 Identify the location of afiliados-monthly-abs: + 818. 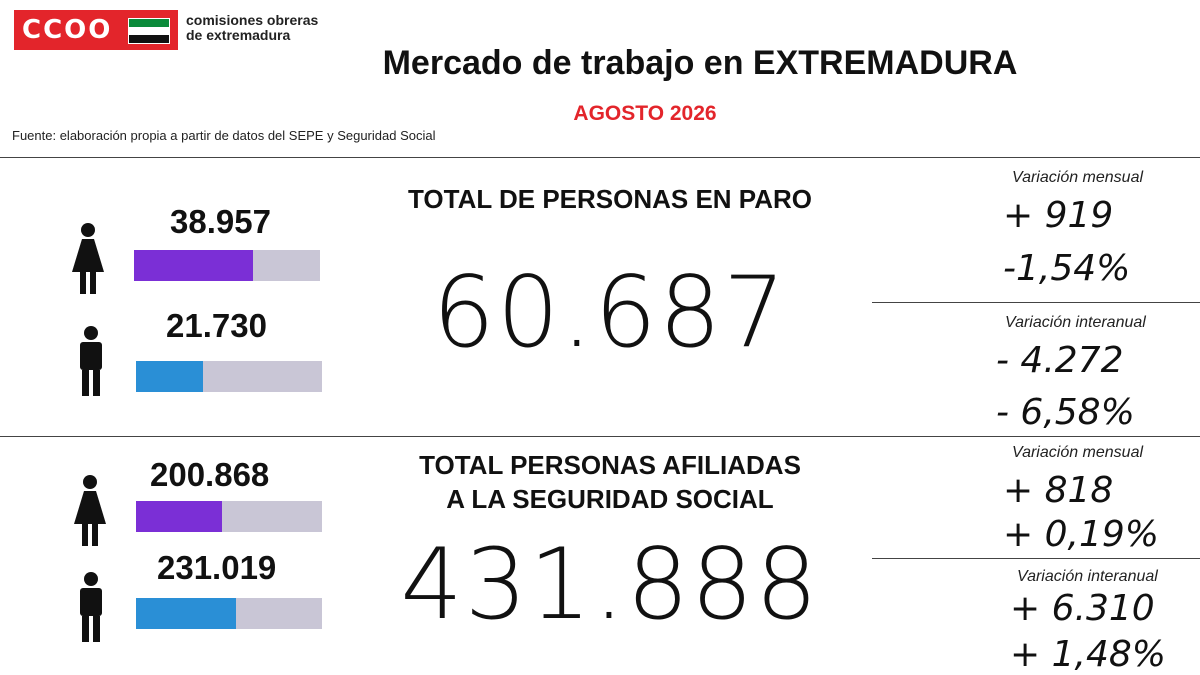
(1058, 490).